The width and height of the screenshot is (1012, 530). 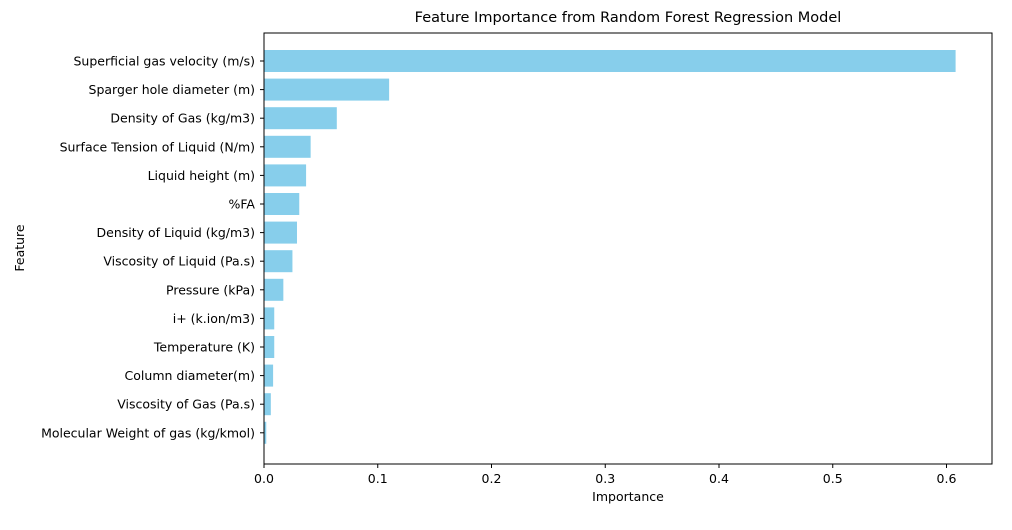 What do you see at coordinates (19, 248) in the screenshot?
I see `y-axis-title: Feature` at bounding box center [19, 248].